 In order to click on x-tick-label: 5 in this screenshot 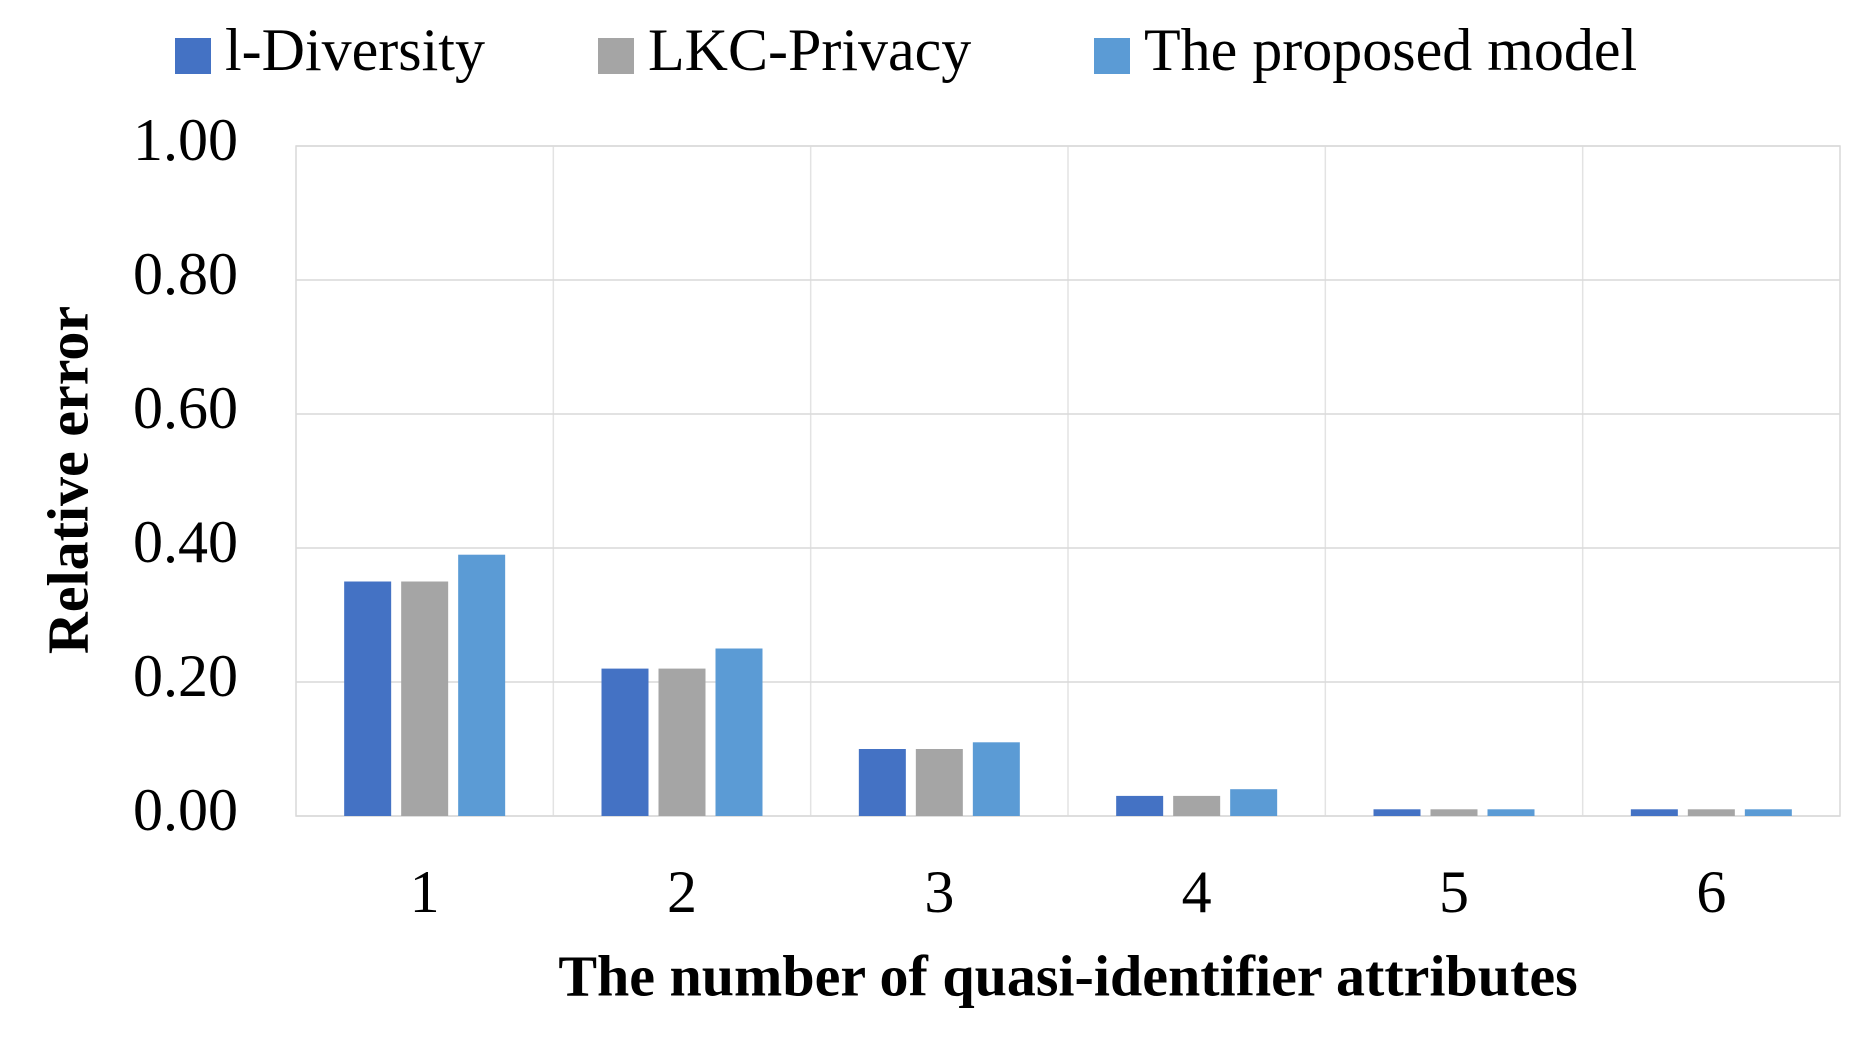, I will do `click(1454, 892)`.